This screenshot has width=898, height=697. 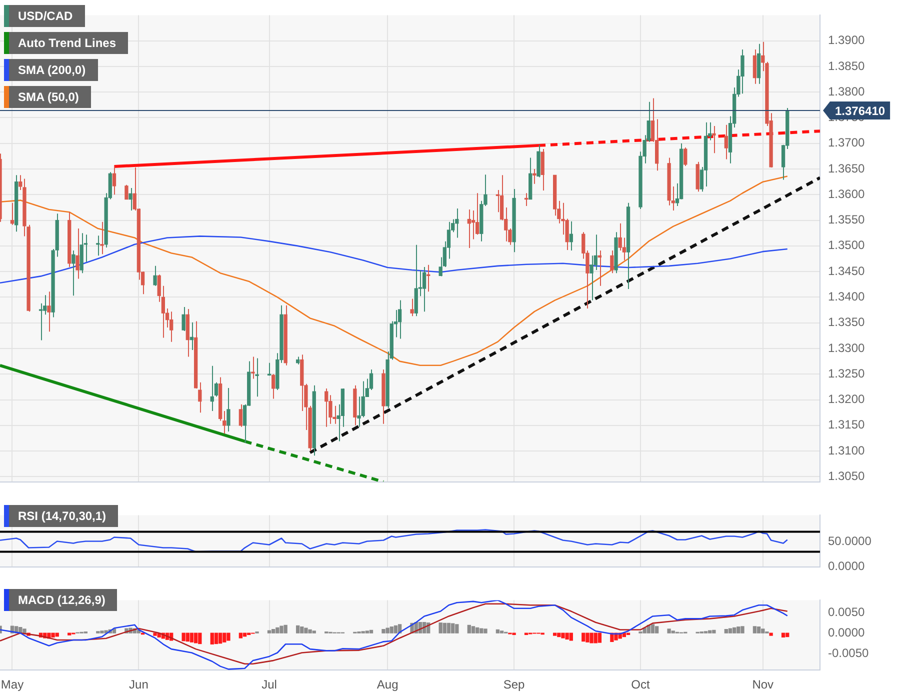 I want to click on x-tick-label: Jul, so click(x=269, y=685).